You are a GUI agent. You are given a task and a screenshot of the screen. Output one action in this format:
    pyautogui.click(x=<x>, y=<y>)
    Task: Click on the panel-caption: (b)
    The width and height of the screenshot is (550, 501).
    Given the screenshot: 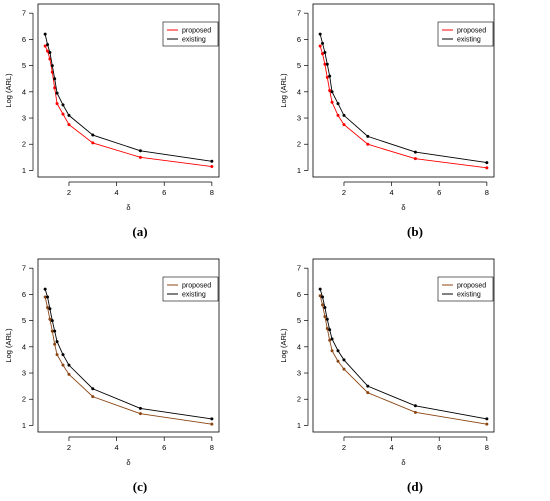 What is the action you would take?
    pyautogui.click(x=415, y=231)
    